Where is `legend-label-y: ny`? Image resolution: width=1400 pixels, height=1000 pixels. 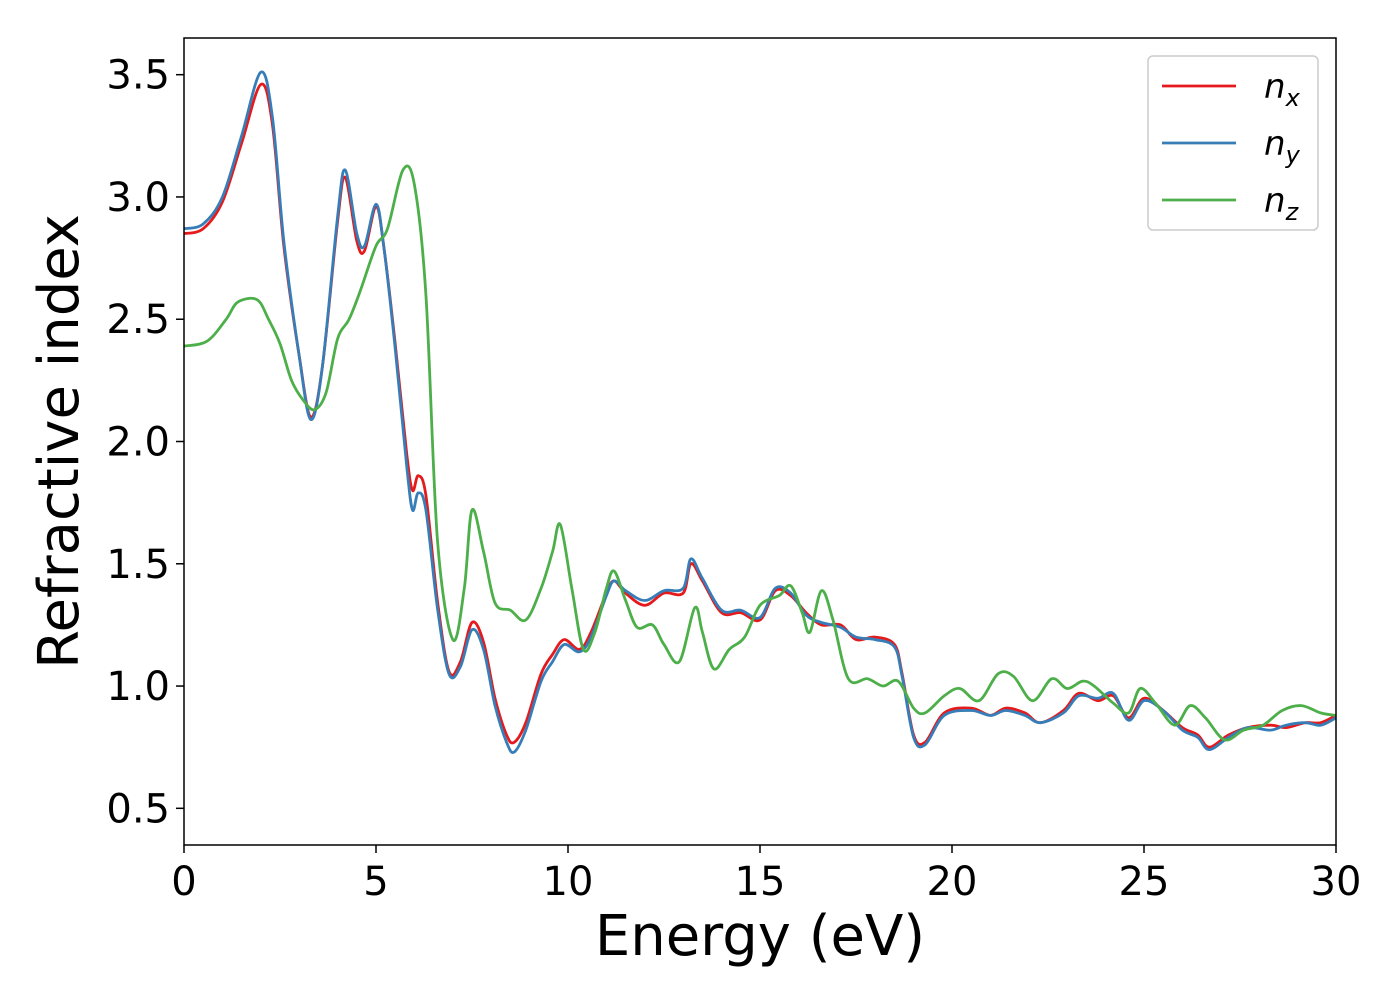
legend-label-y: ny is located at coordinates (1282, 146).